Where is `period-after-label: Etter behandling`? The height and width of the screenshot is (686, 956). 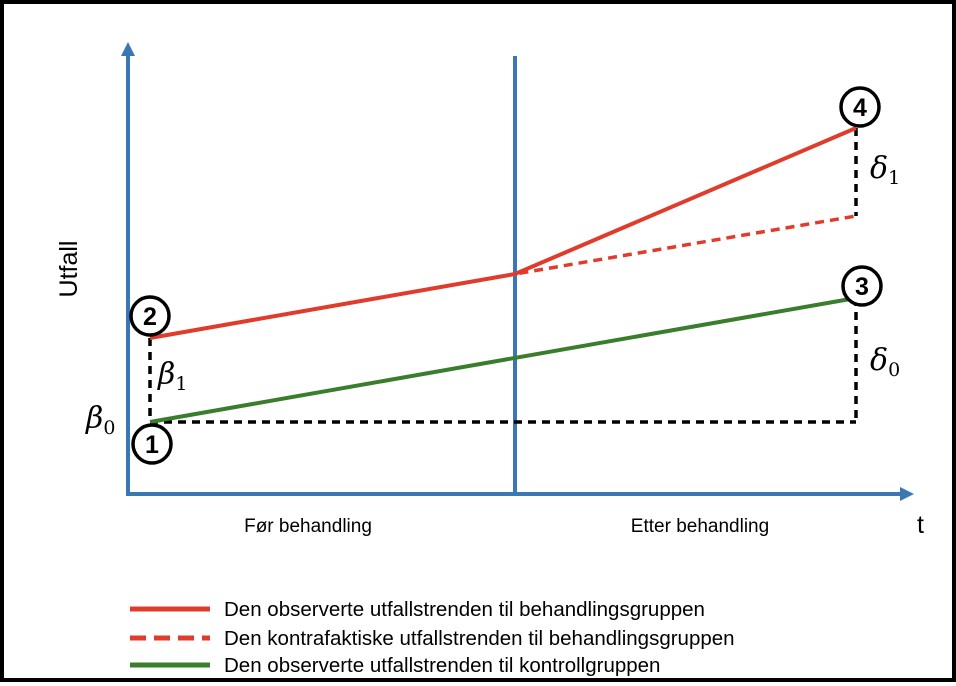
period-after-label: Etter behandling is located at coordinates (700, 526).